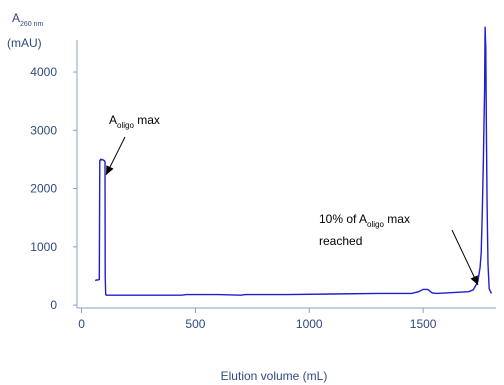  I want to click on y-axis-unit: (mAU), so click(24, 43).